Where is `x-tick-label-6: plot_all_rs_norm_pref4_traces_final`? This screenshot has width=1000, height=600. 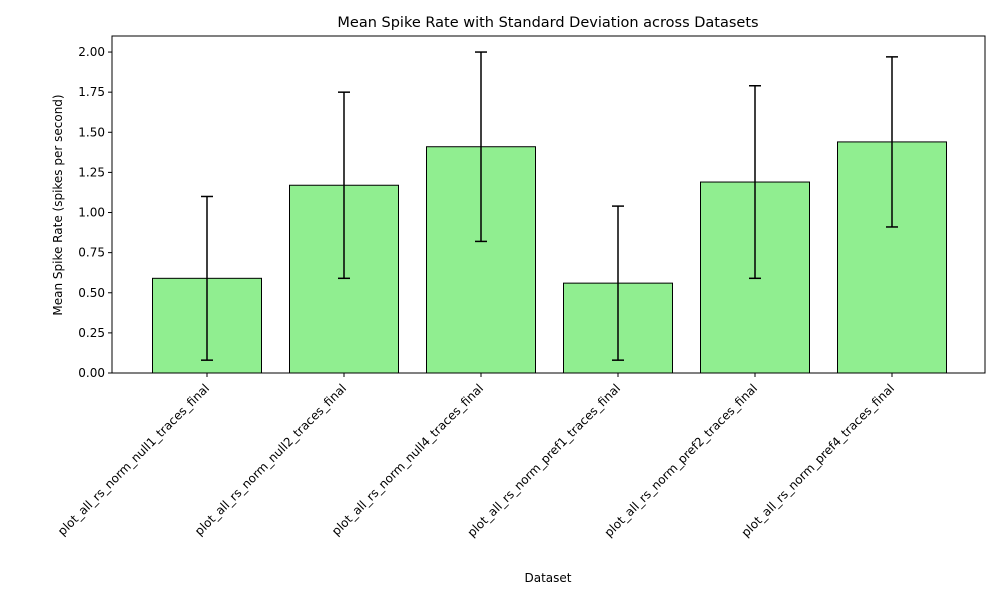
x-tick-label-6: plot_all_rs_norm_pref4_traces_final is located at coordinates (818, 460).